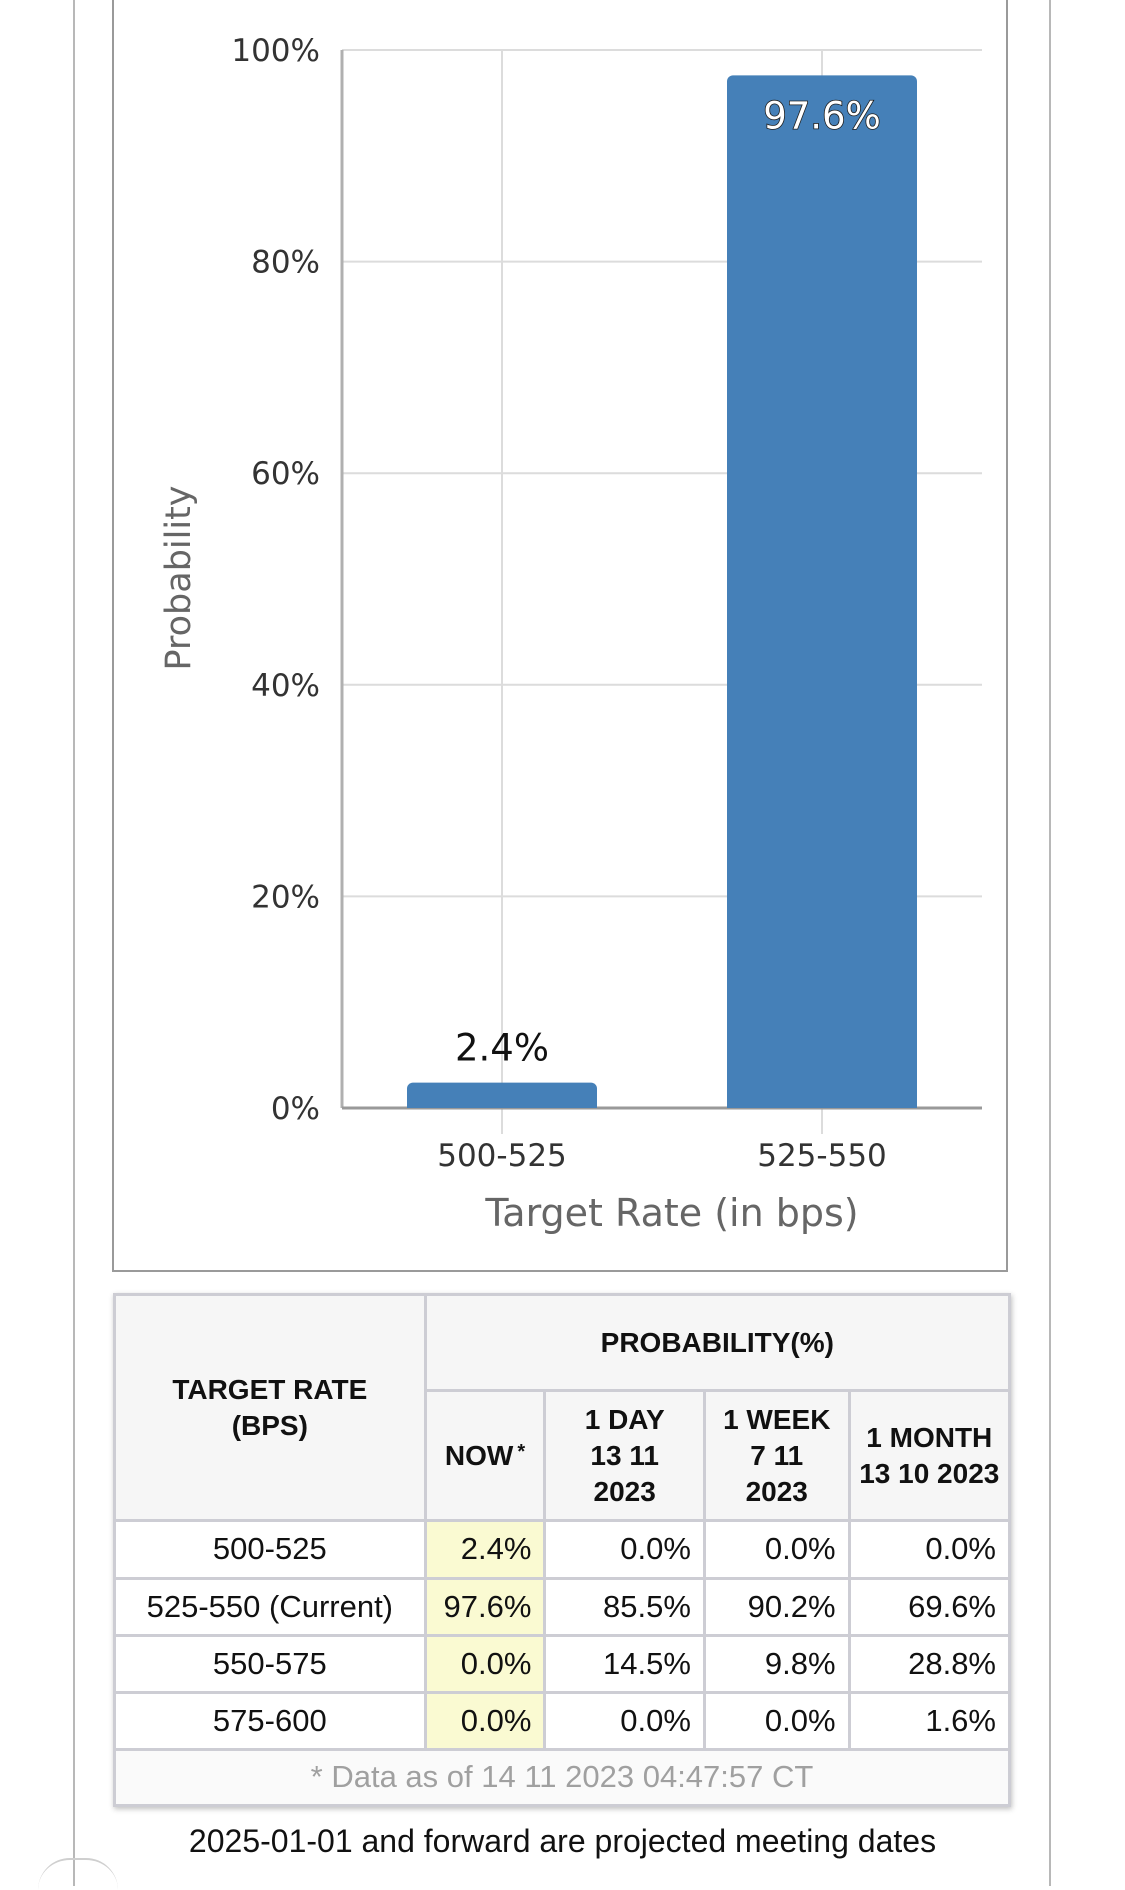 This screenshot has height=1890, width=1125. What do you see at coordinates (776, 1606) in the screenshot?
I see `one-week-cell: 90.2%` at bounding box center [776, 1606].